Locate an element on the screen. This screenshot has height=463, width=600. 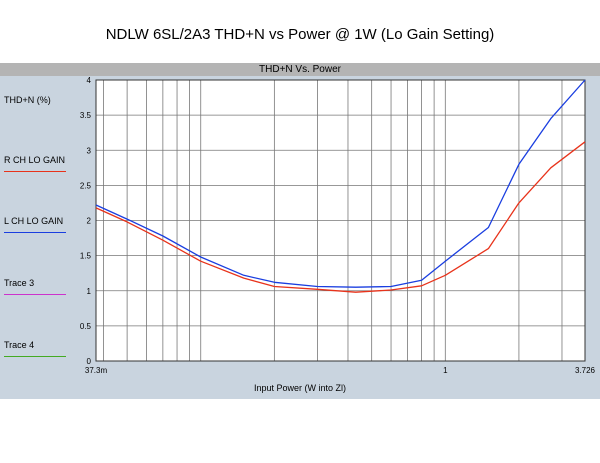
legend-label-trace-4: Trace 4 is located at coordinates (19, 345).